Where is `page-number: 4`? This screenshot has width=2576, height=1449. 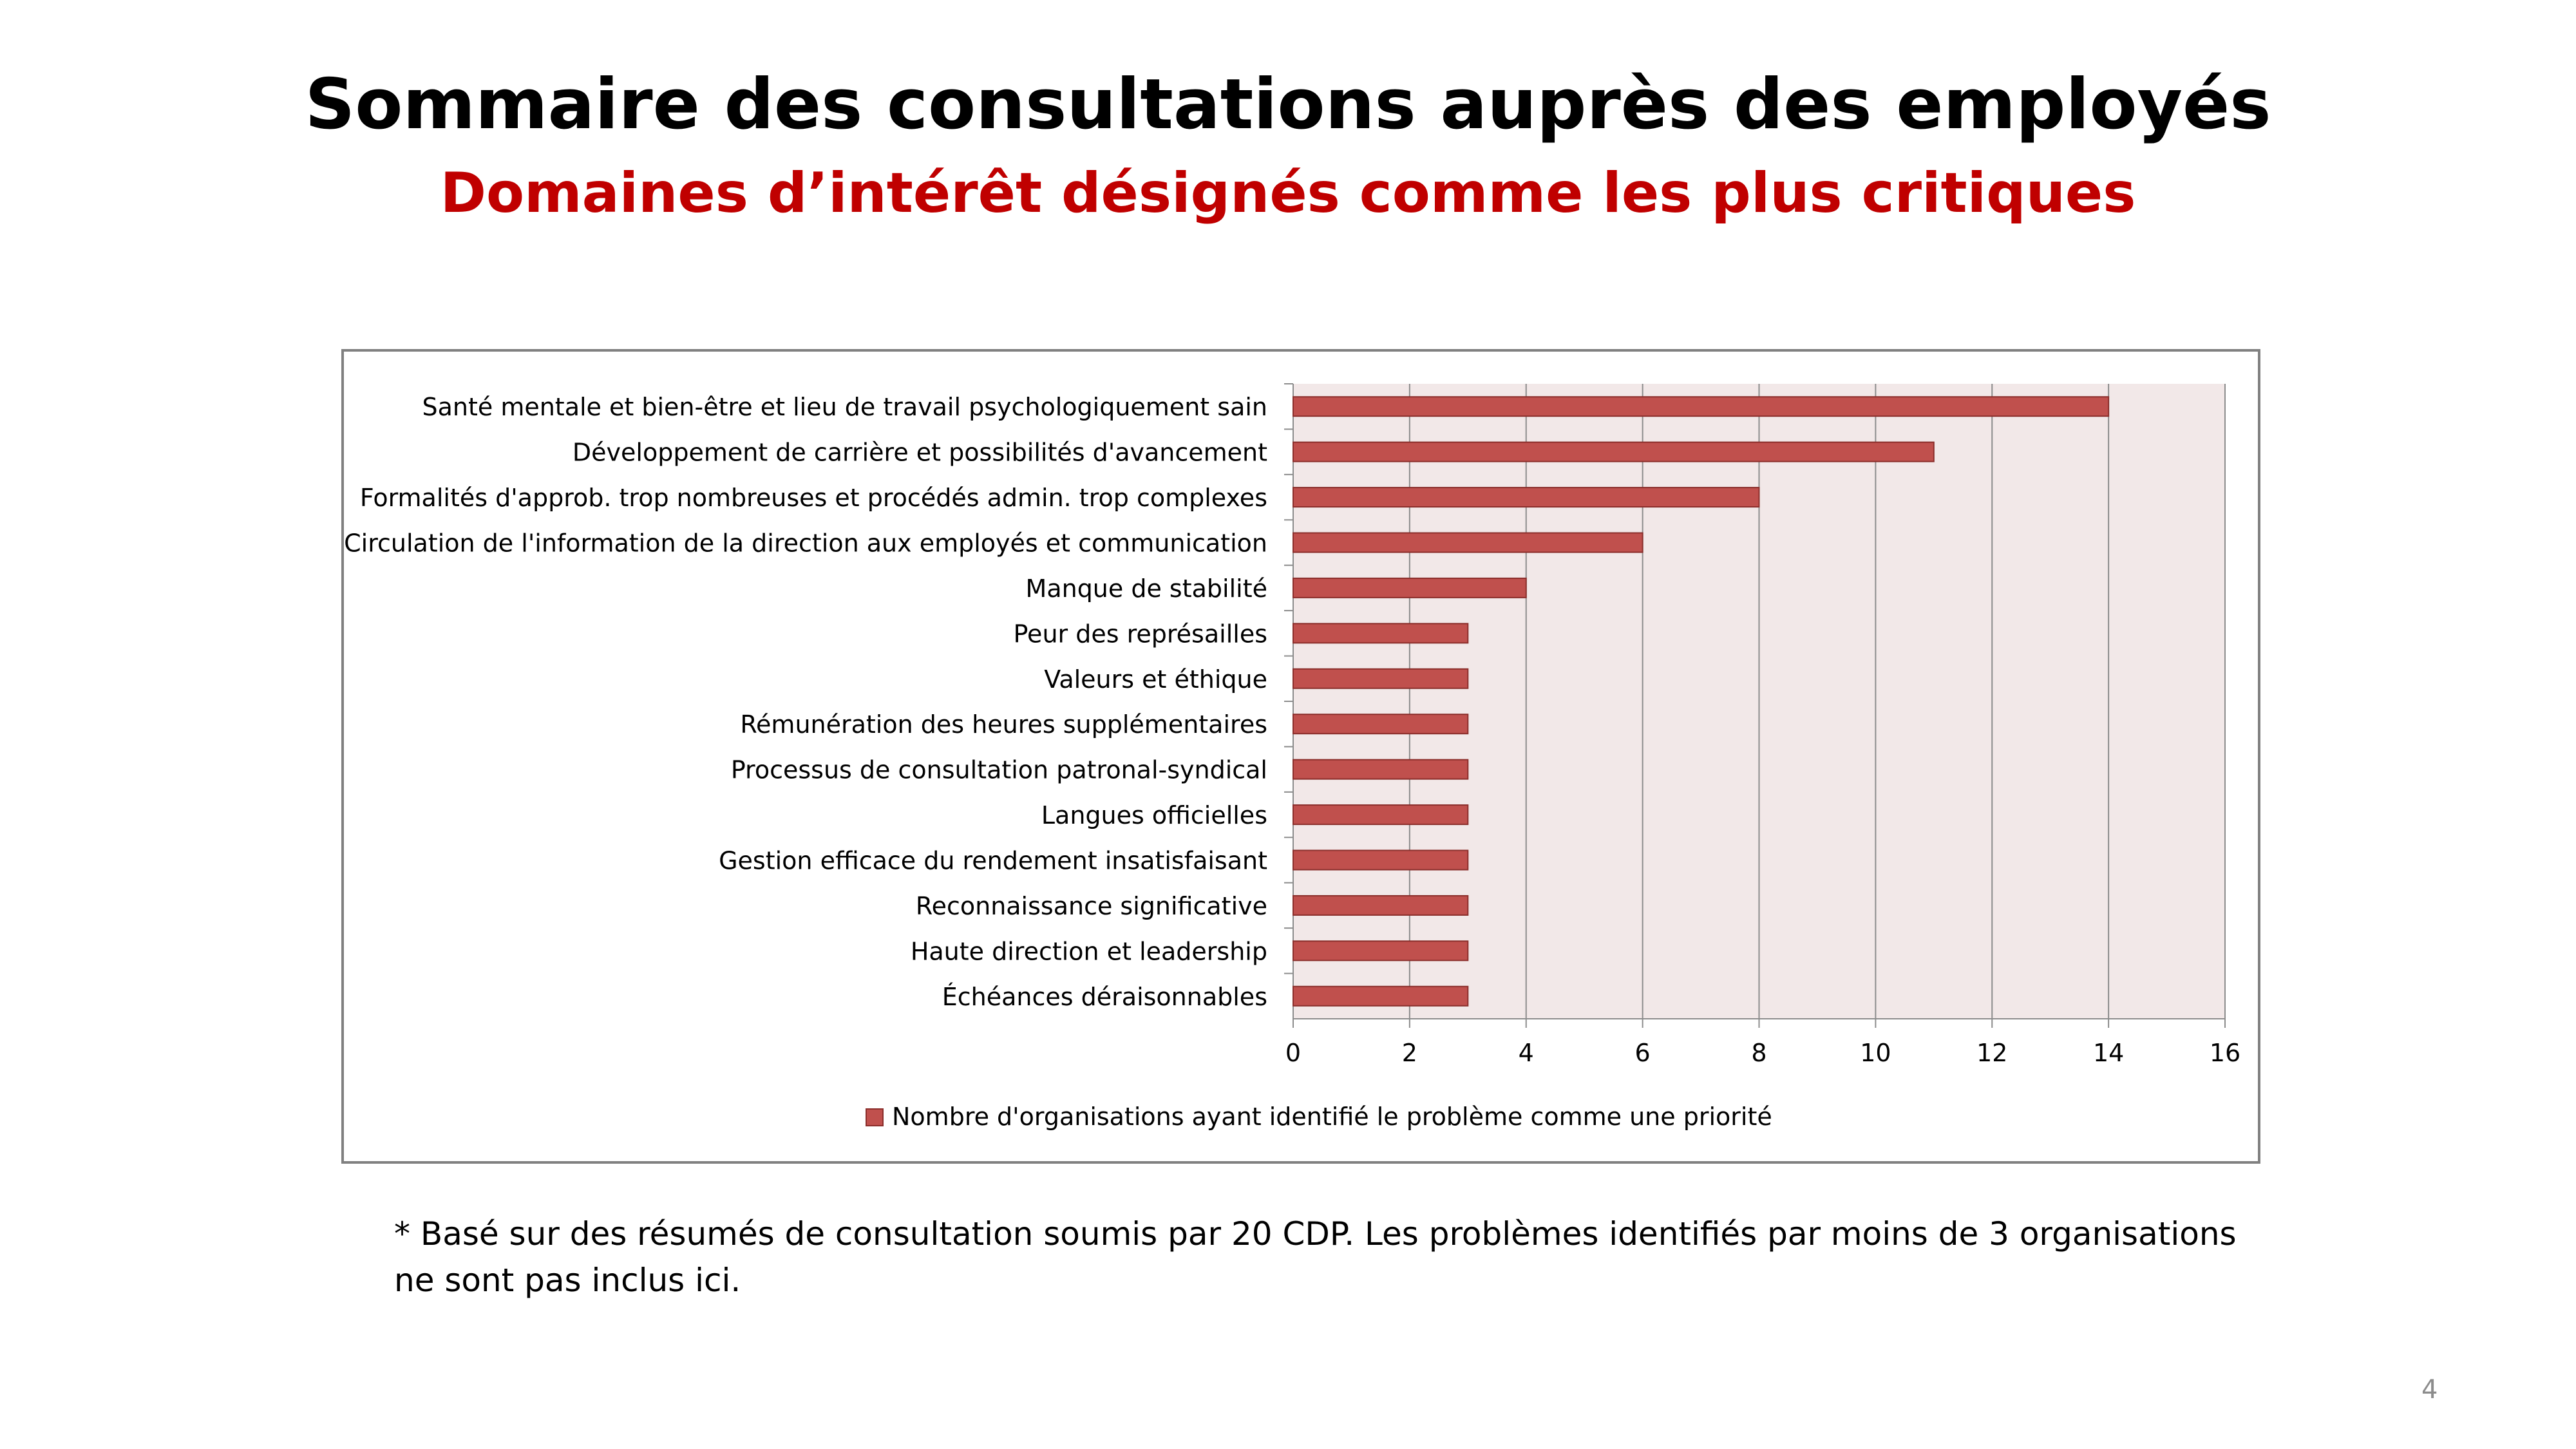
page-number: 4 is located at coordinates (2429, 1390).